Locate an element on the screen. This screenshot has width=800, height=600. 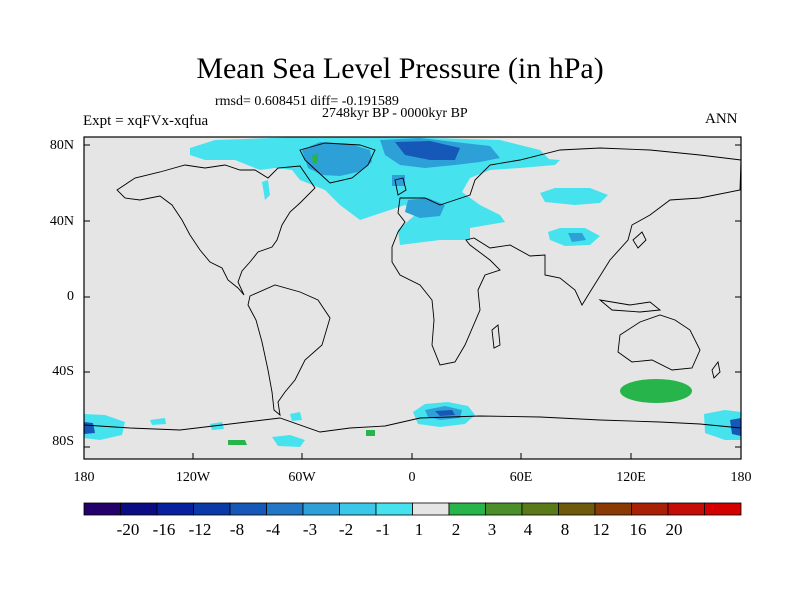
colorbar-label: 12 is located at coordinates (601, 529).